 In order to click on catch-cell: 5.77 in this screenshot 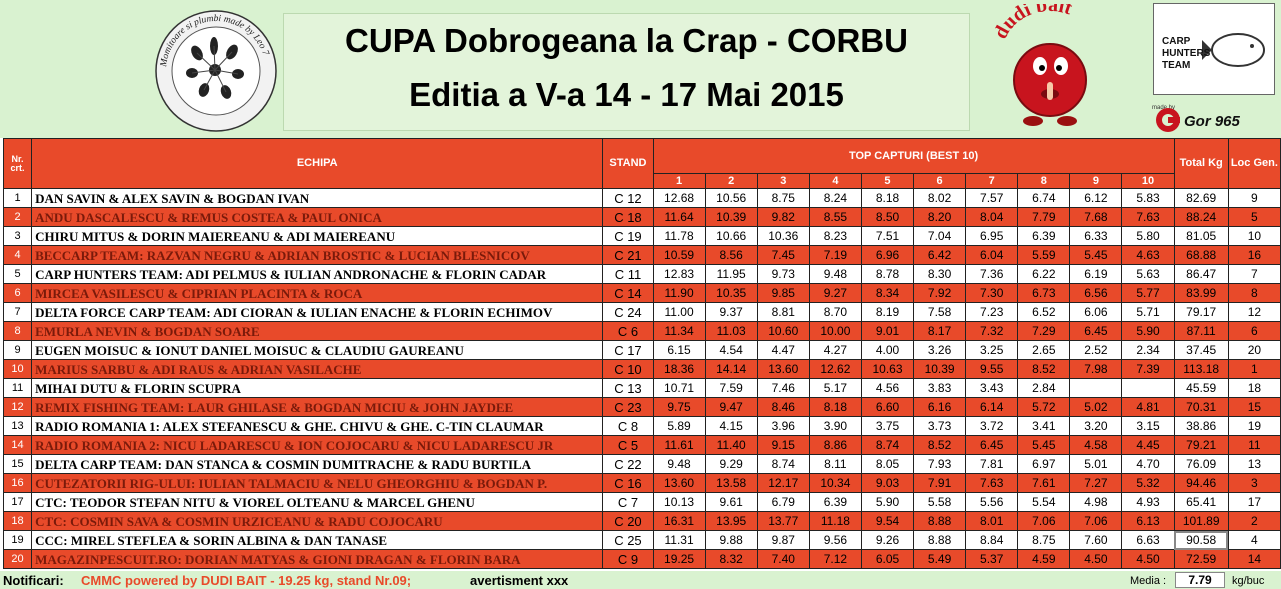, I will do `click(1148, 293)`.